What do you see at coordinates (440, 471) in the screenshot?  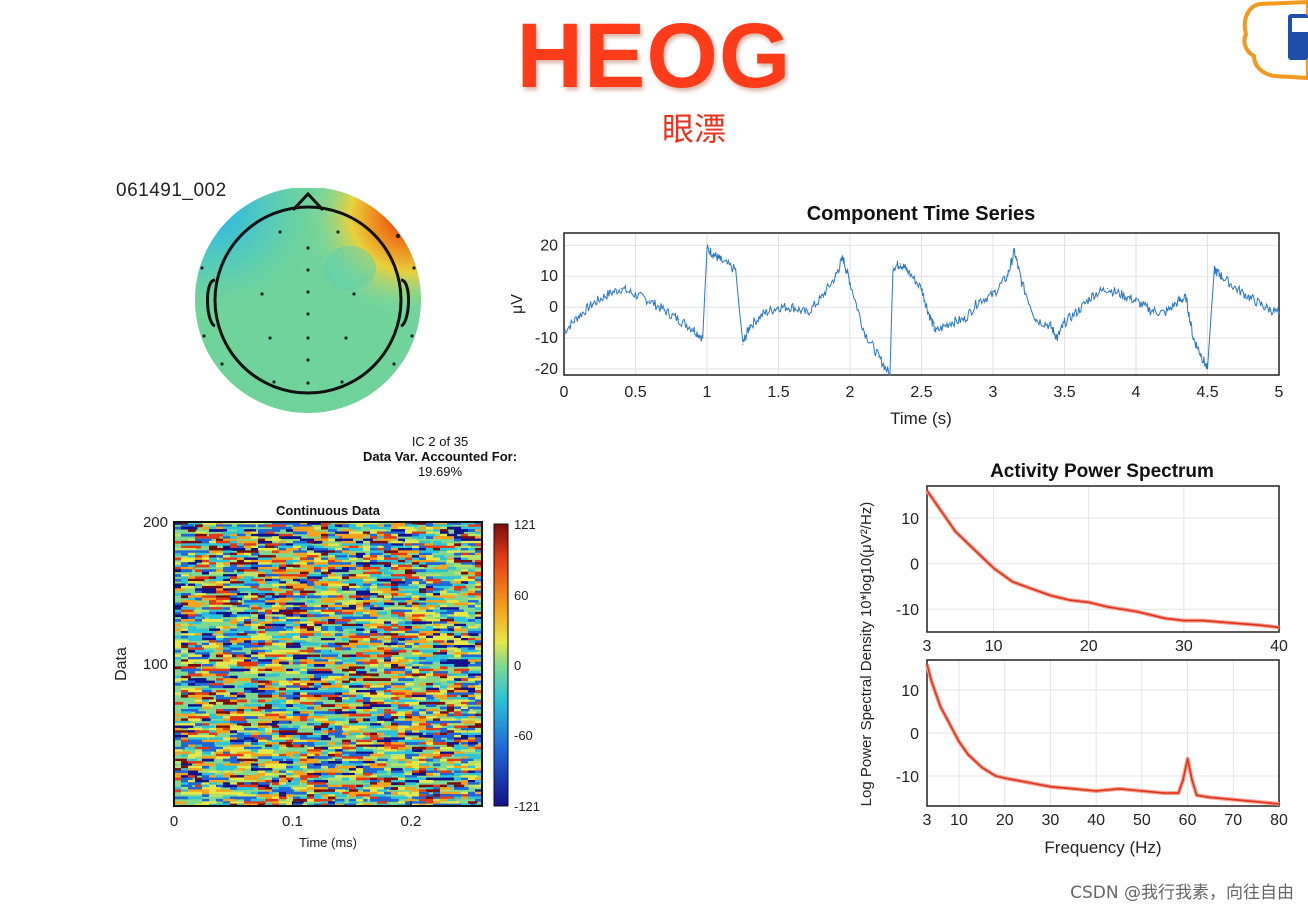 I see `var-value: 19.69%` at bounding box center [440, 471].